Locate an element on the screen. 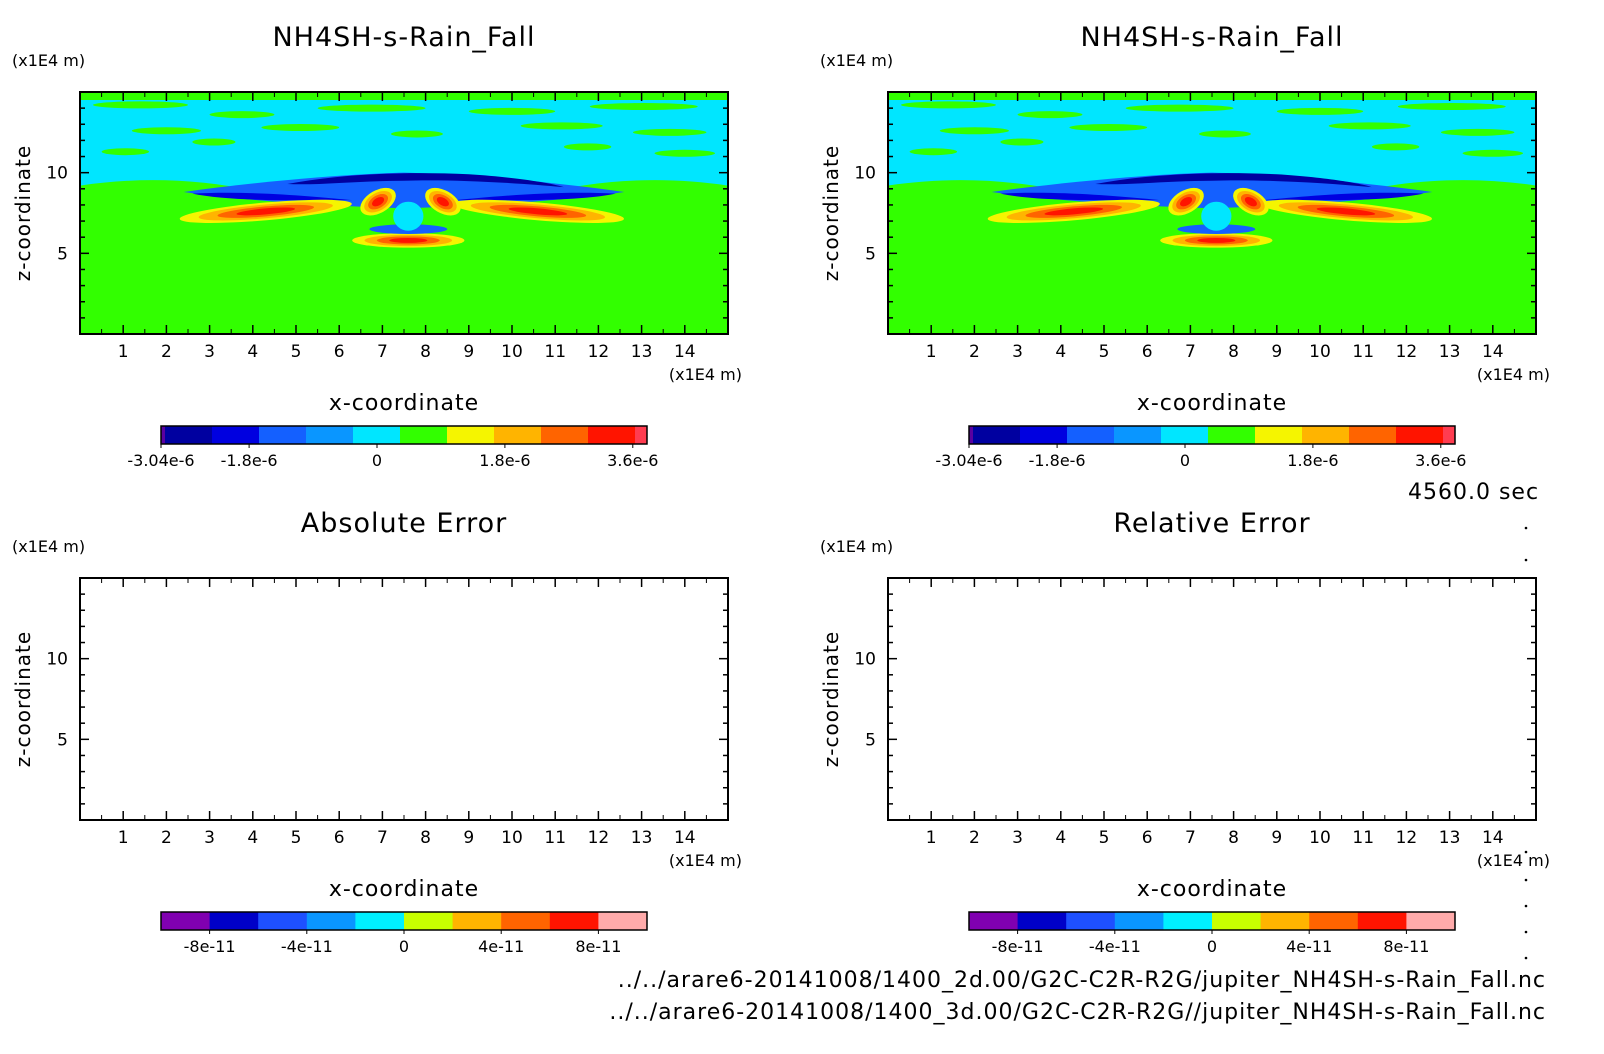  plot-frame is located at coordinates (404, 699).